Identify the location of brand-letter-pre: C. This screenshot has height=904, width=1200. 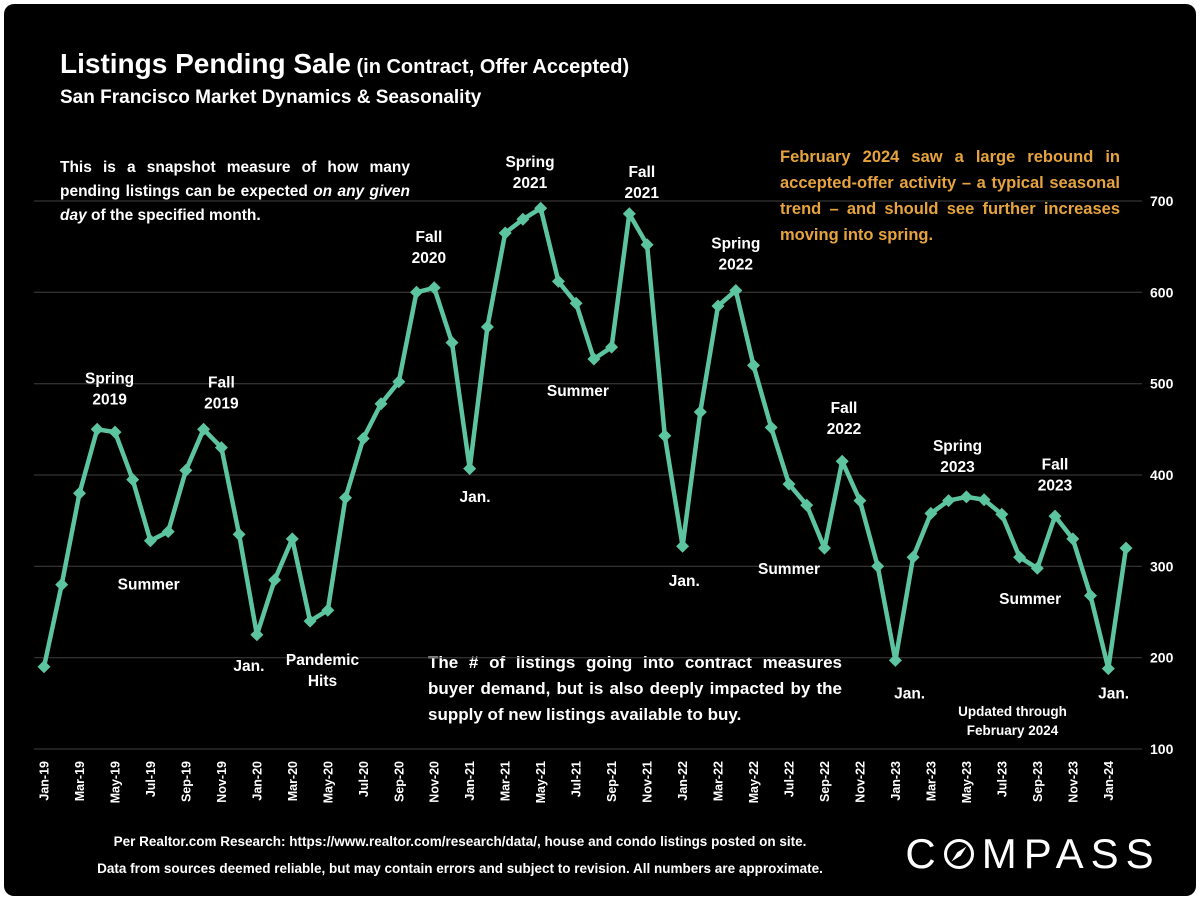
(924, 853).